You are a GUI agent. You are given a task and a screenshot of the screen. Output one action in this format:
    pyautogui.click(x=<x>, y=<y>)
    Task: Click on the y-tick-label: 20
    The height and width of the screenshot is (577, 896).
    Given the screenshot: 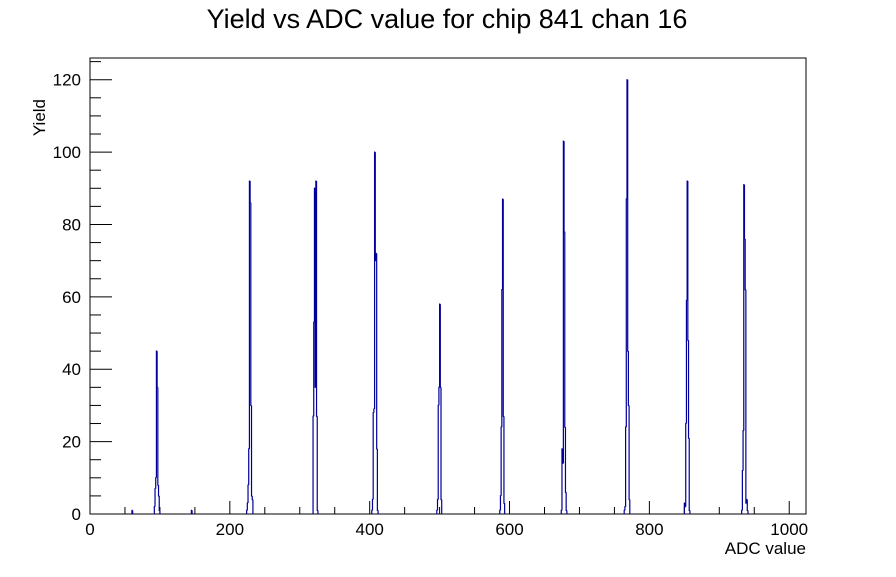 What is the action you would take?
    pyautogui.click(x=71, y=442)
    